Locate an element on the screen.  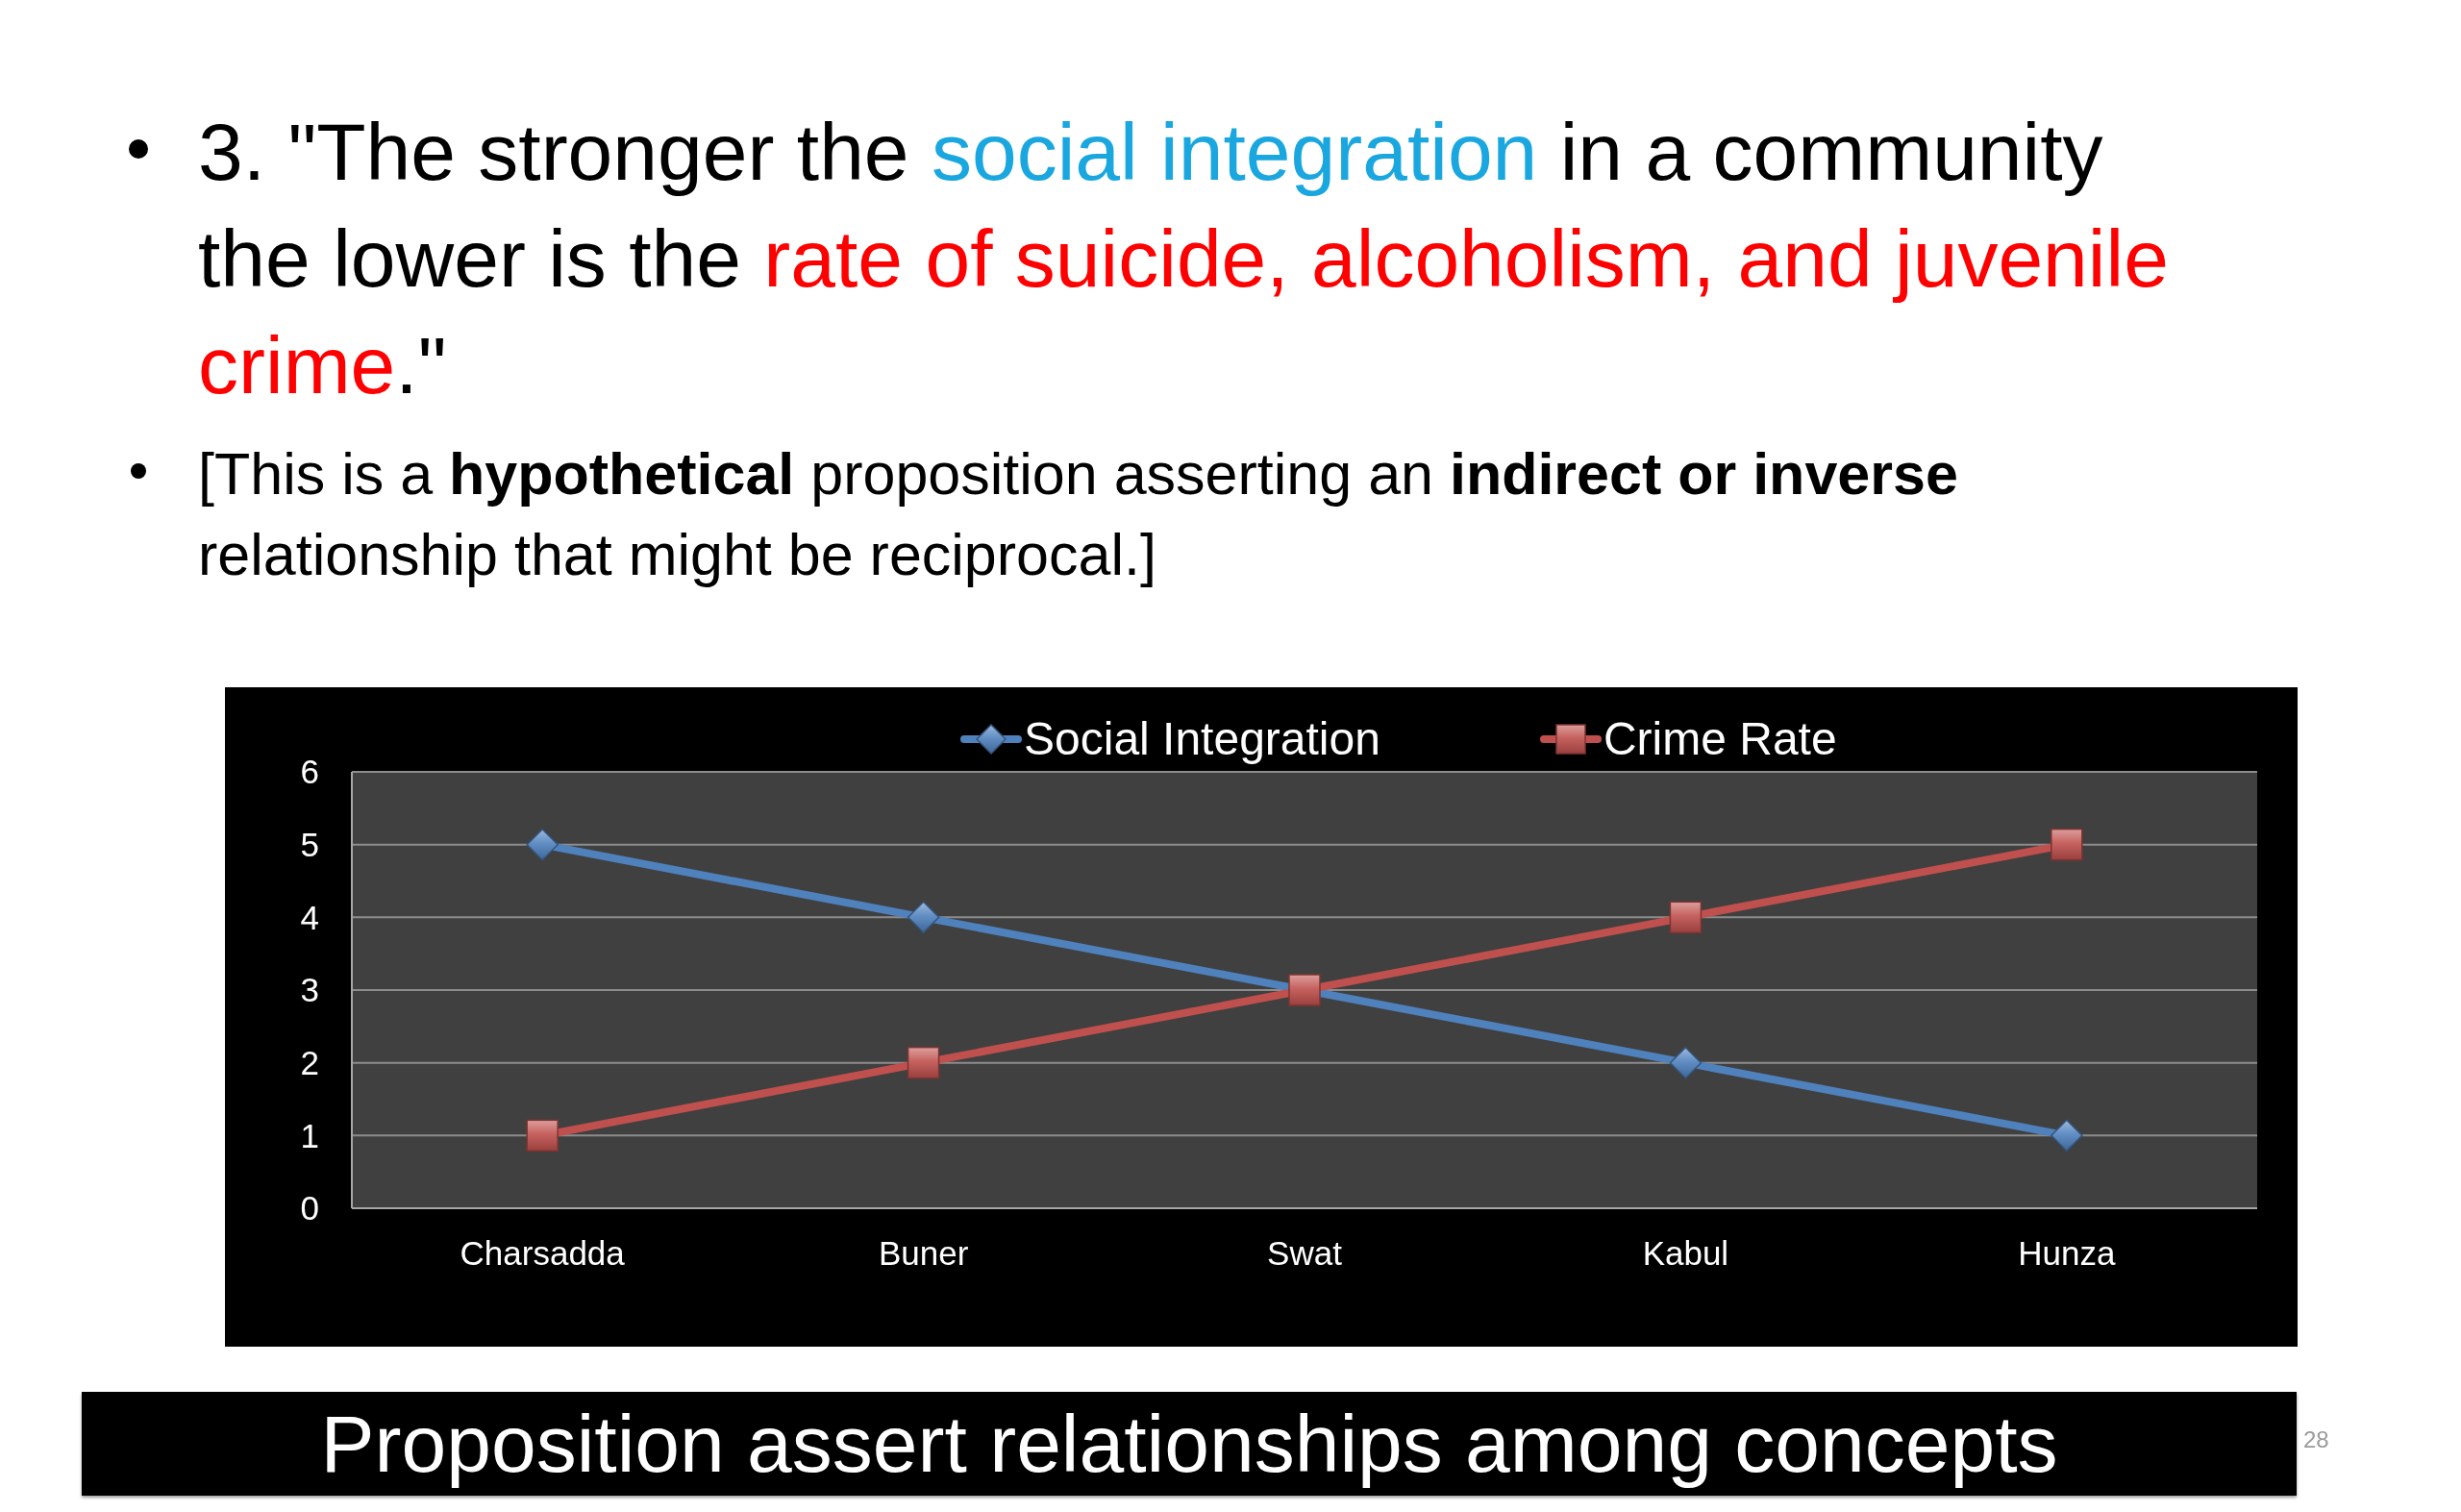
x-tick-label: Charsadda is located at coordinates (543, 1252).